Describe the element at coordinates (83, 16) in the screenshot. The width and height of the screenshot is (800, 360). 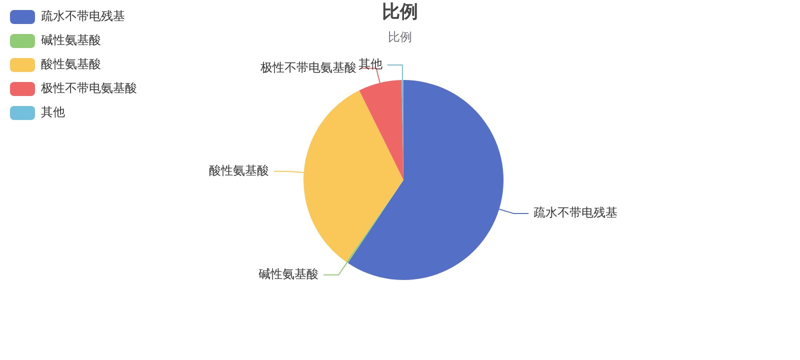
I see `legend-label: 疏水不带电残基` at that location.